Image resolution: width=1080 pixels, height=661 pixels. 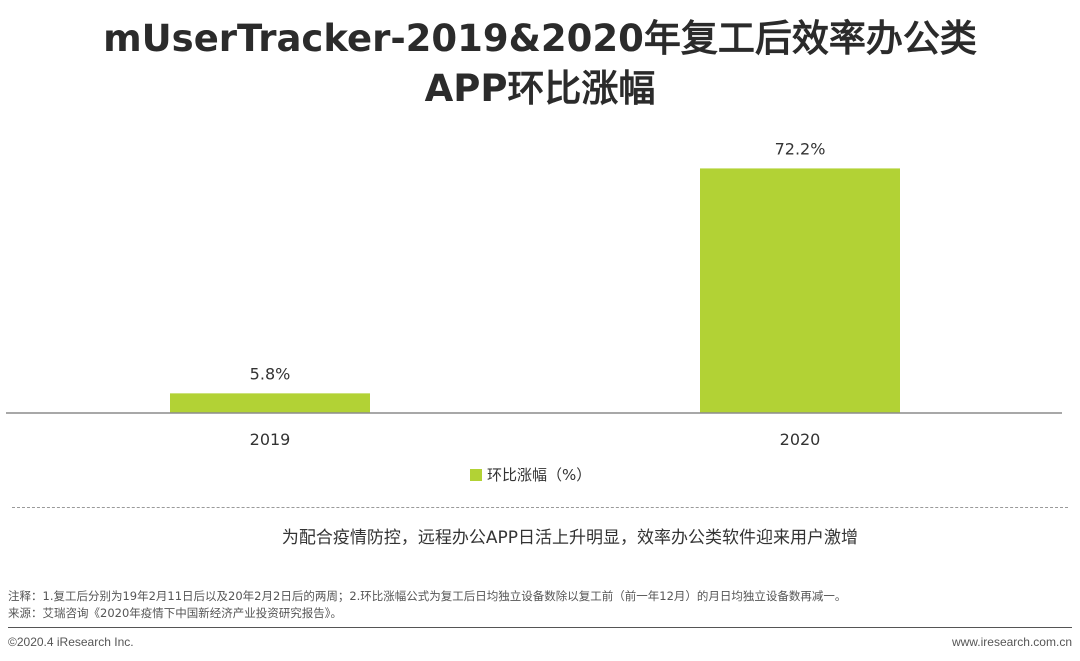 I want to click on conclusion-text: 为配合疫情防控，远程办公APP日活上升明显，效率办公类软件迎来用户激增, so click(x=570, y=538).